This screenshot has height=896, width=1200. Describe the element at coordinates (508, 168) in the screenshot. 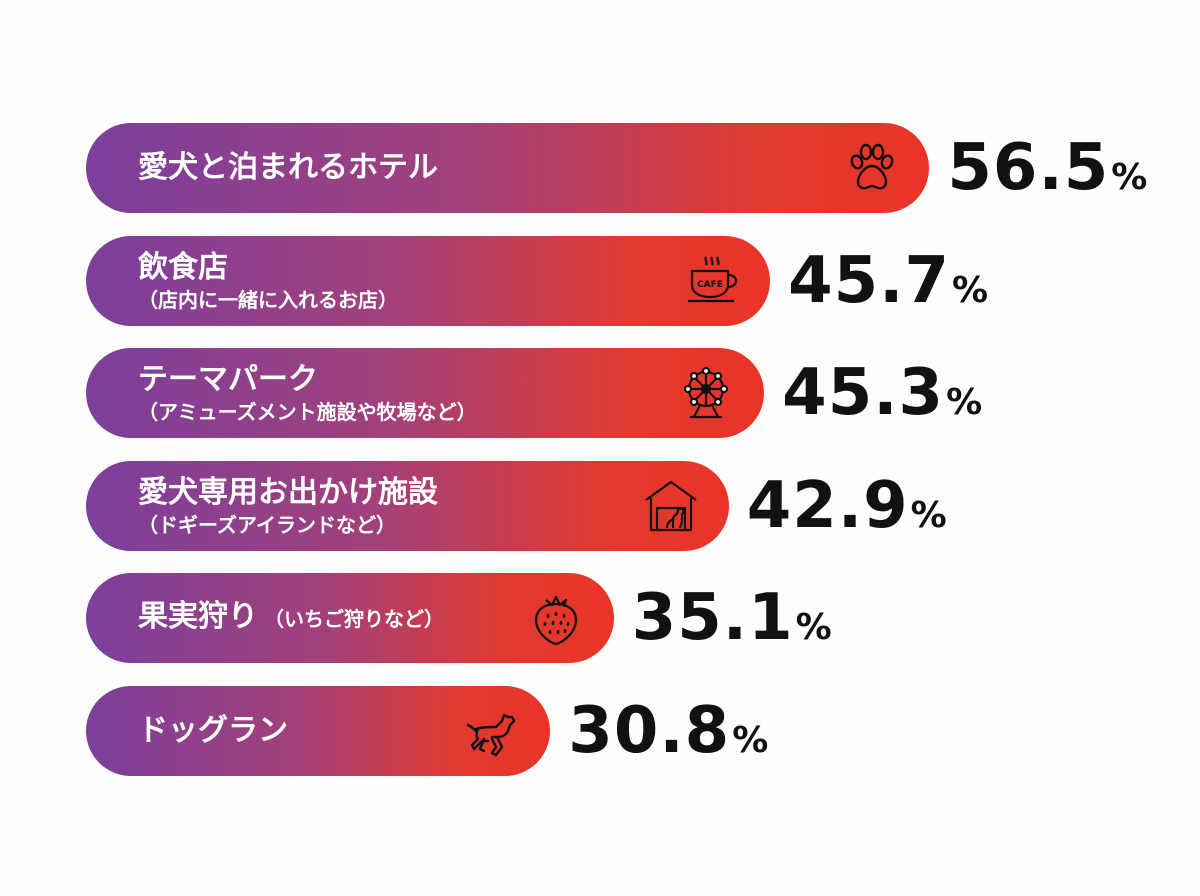

I see `bar-1: 愛犬と泊まれるホテル` at that location.